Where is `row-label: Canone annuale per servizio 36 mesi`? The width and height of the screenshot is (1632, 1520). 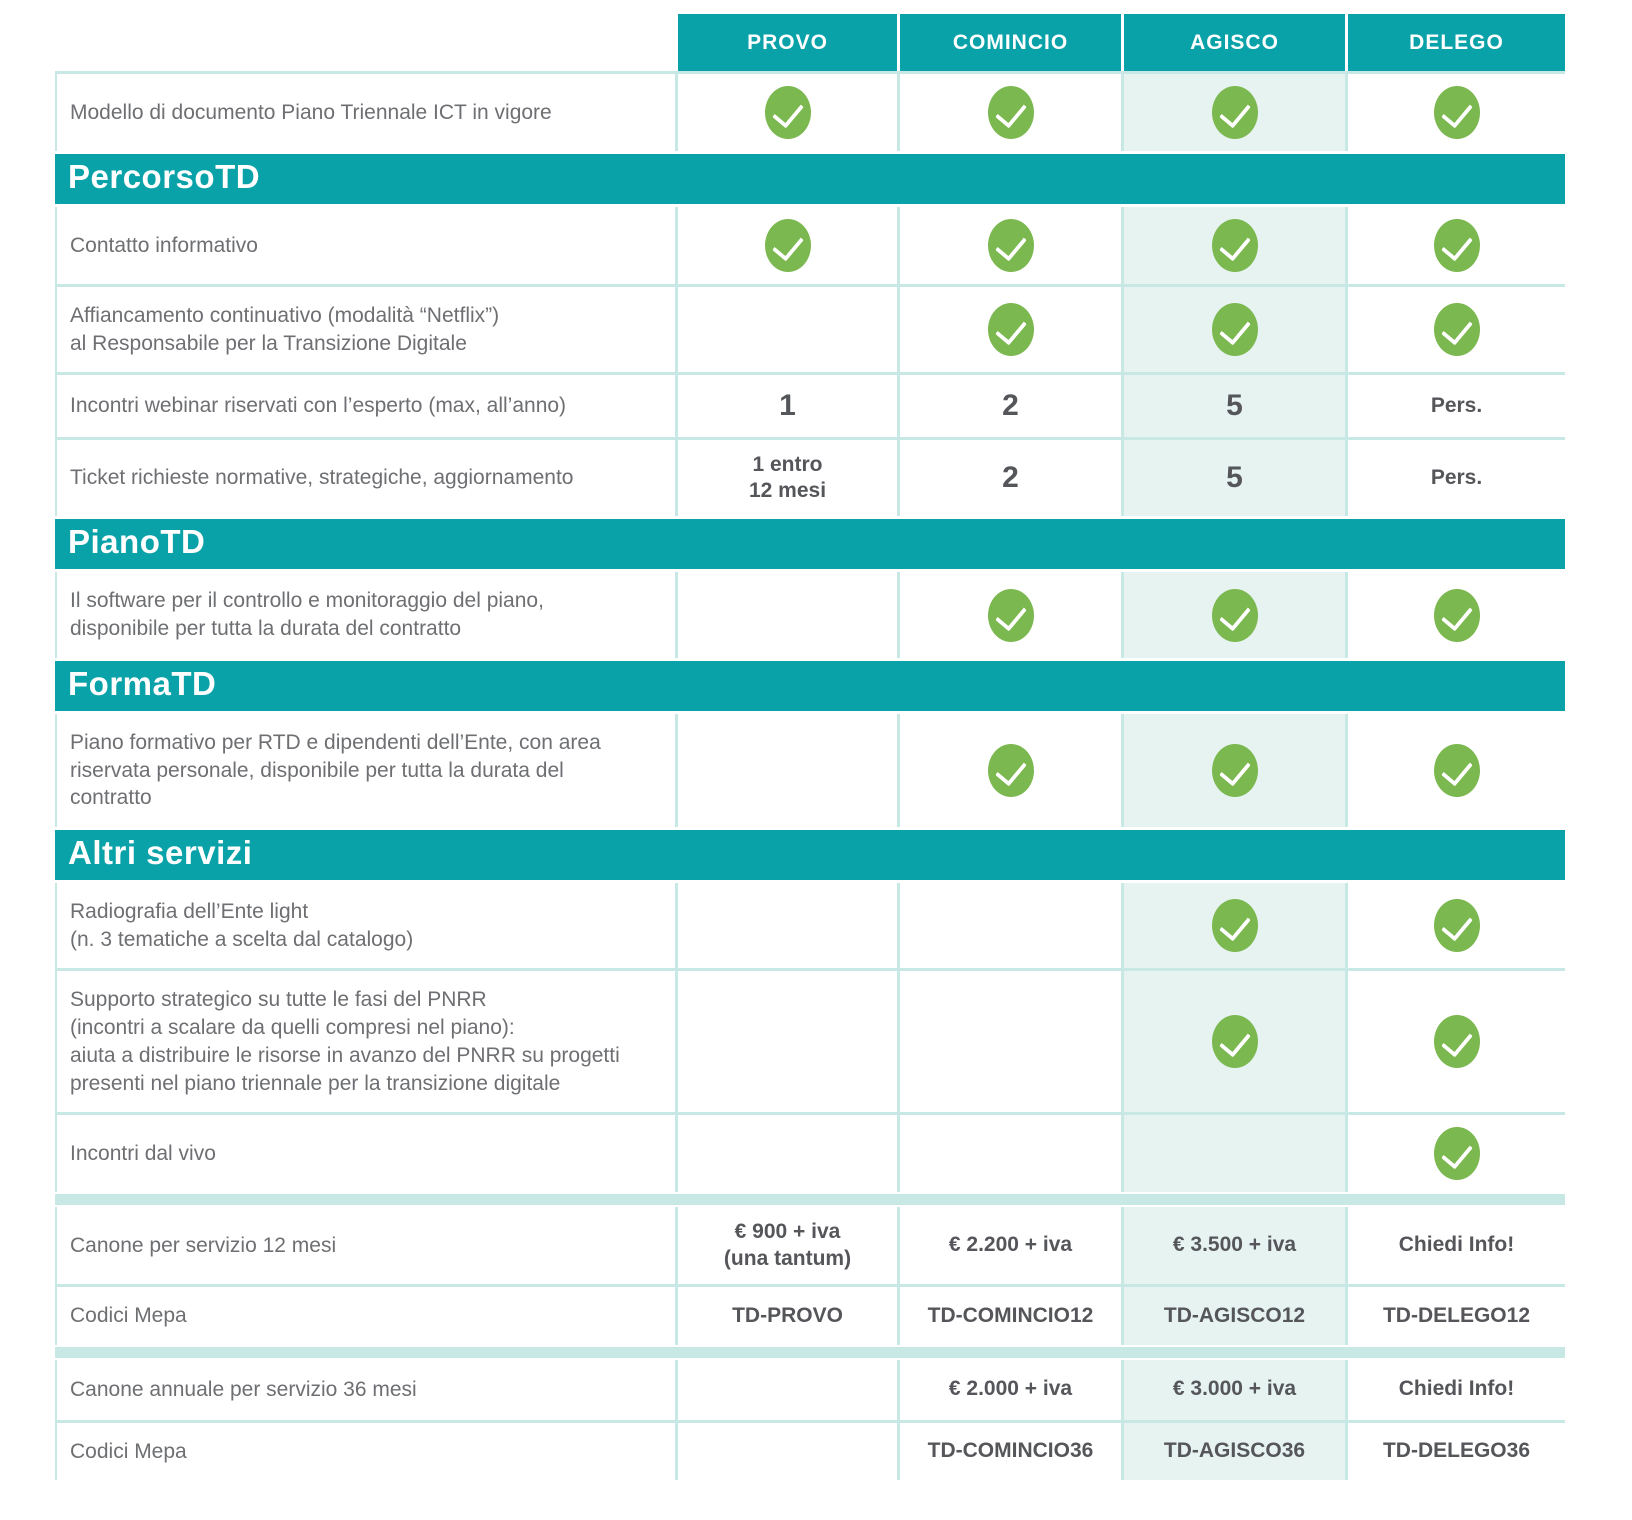 row-label: Canone annuale per servizio 36 mesi is located at coordinates (365, 1389).